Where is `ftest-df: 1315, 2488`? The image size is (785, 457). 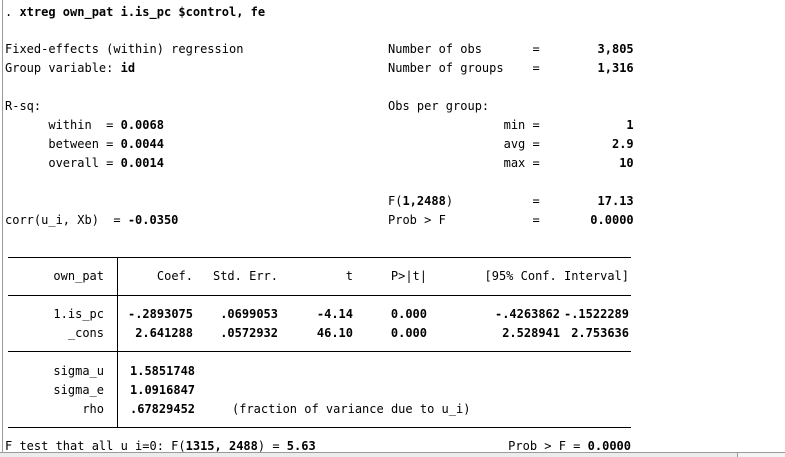
ftest-df: 1315, 2488 is located at coordinates (221, 446).